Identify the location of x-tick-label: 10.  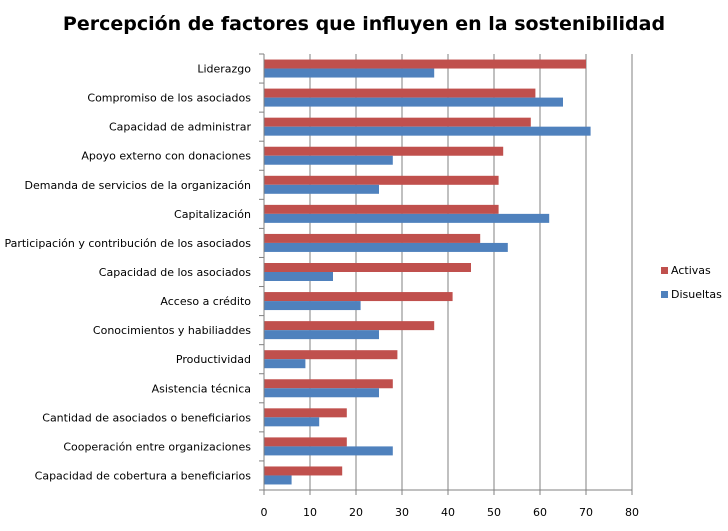
(310, 512).